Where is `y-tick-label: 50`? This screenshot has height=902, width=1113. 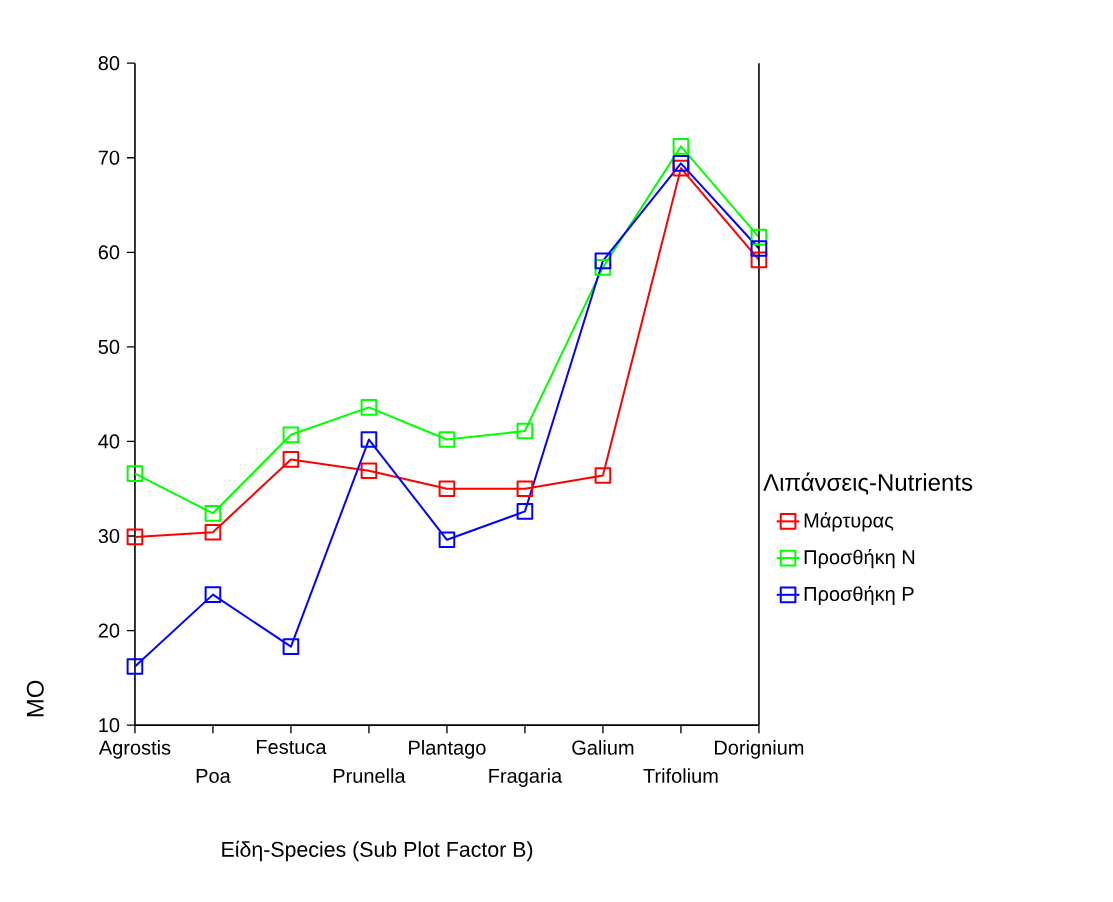
y-tick-label: 50 is located at coordinates (109, 346).